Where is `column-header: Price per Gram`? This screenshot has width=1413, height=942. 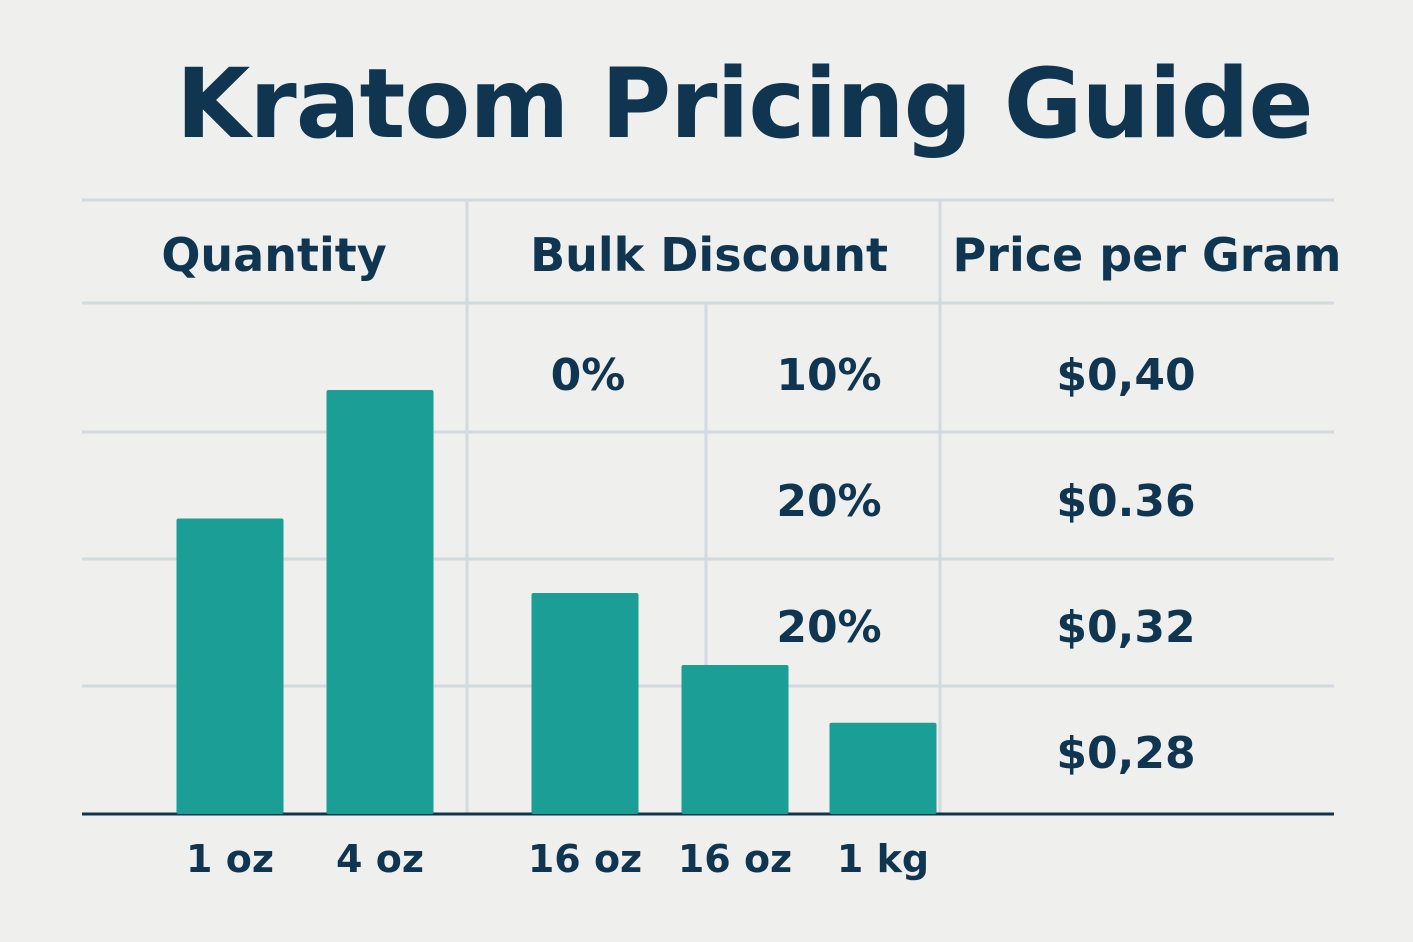
column-header: Price per Gram is located at coordinates (1147, 255).